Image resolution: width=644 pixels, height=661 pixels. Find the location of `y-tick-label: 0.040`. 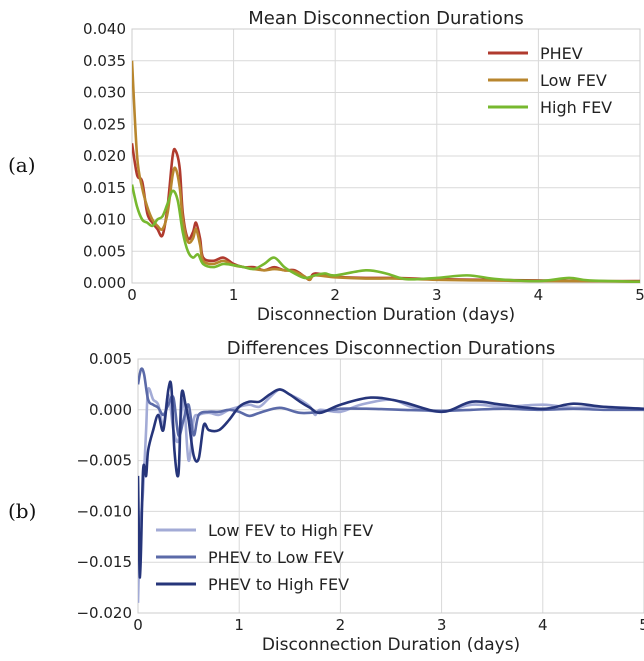

y-tick-label: 0.040 is located at coordinates (104, 29).